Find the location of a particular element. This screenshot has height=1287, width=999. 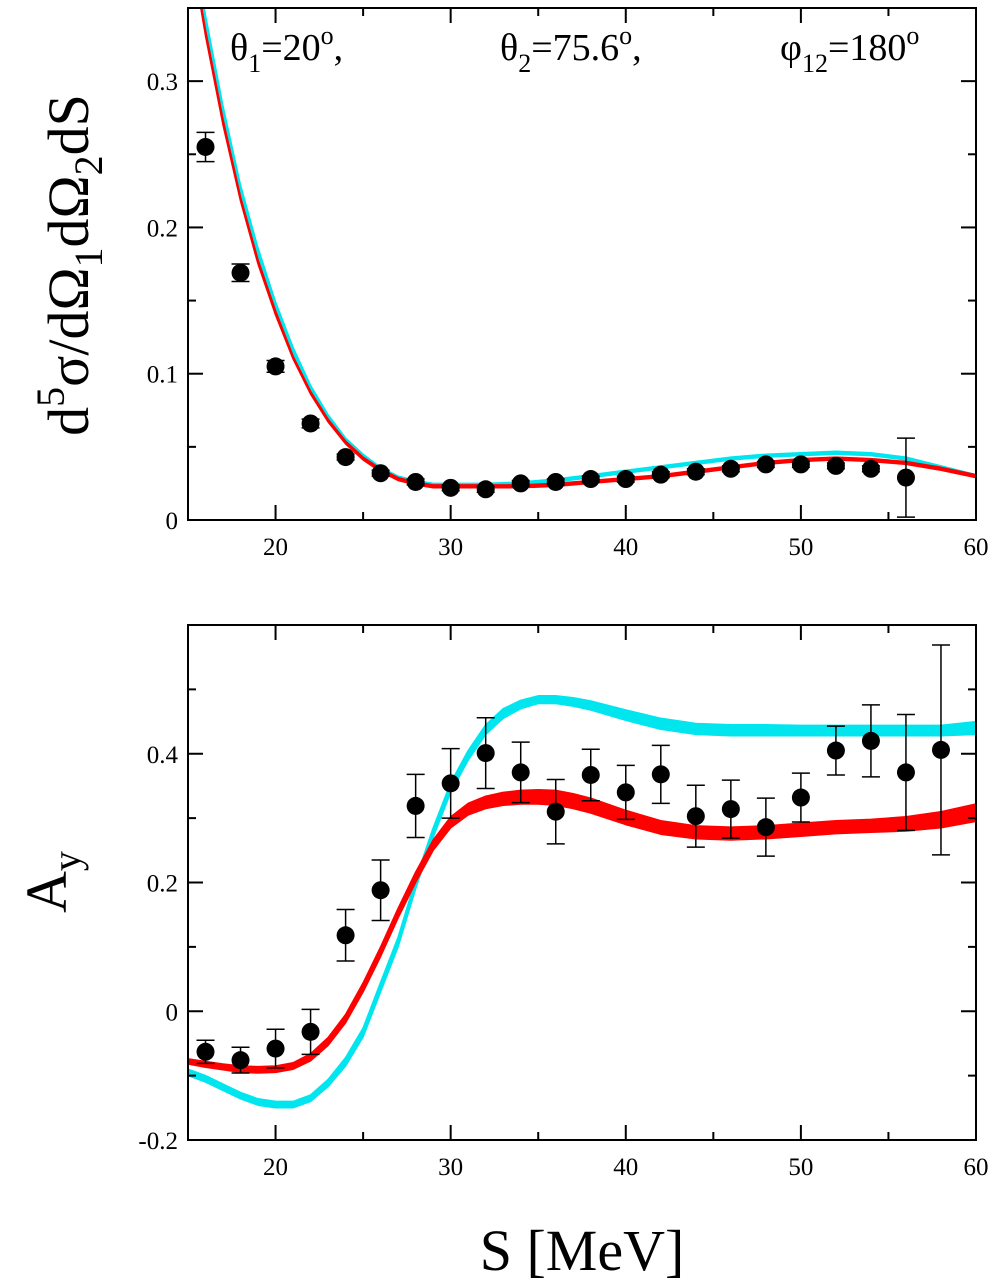

x-tick-label: 40 is located at coordinates (625, 547).